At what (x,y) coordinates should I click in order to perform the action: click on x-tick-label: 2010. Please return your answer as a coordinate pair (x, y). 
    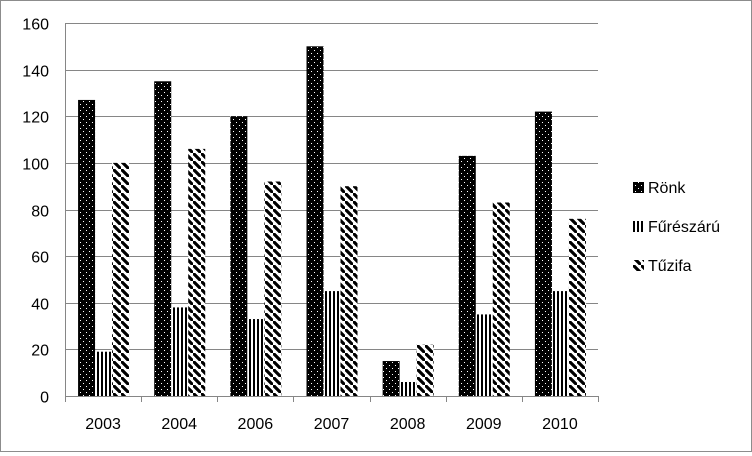
    Looking at the image, I should click on (560, 424).